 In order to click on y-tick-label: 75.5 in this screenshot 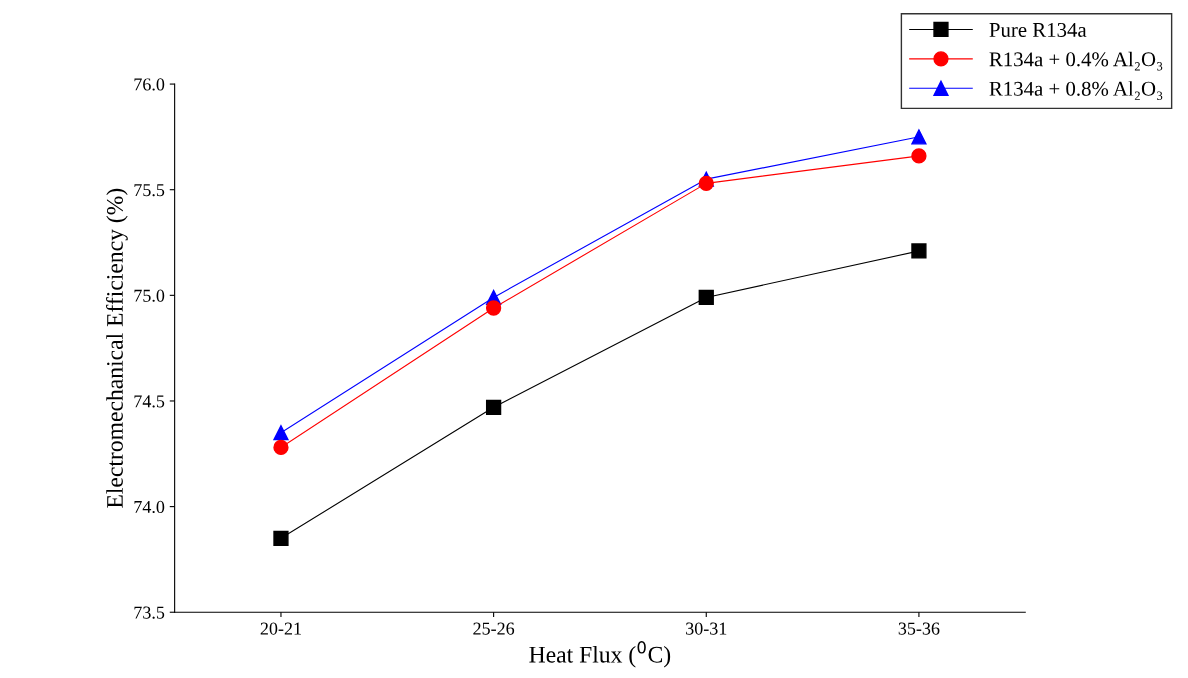, I will do `click(149, 190)`.